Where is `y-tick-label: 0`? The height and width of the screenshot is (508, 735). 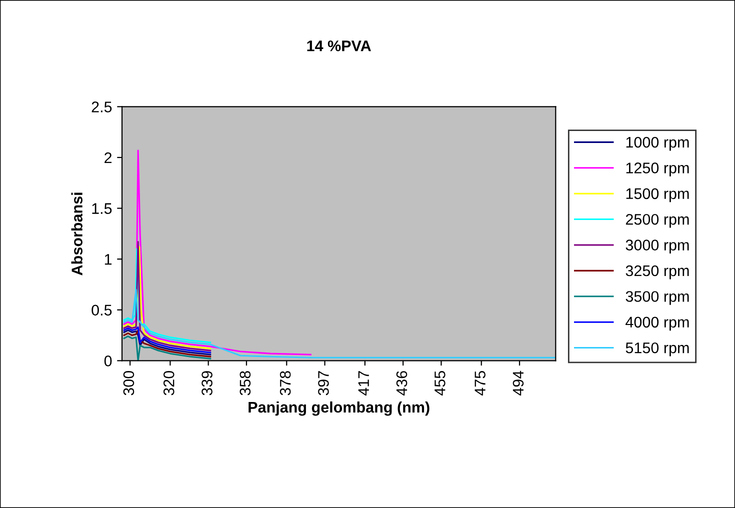 y-tick-label: 0 is located at coordinates (108, 361).